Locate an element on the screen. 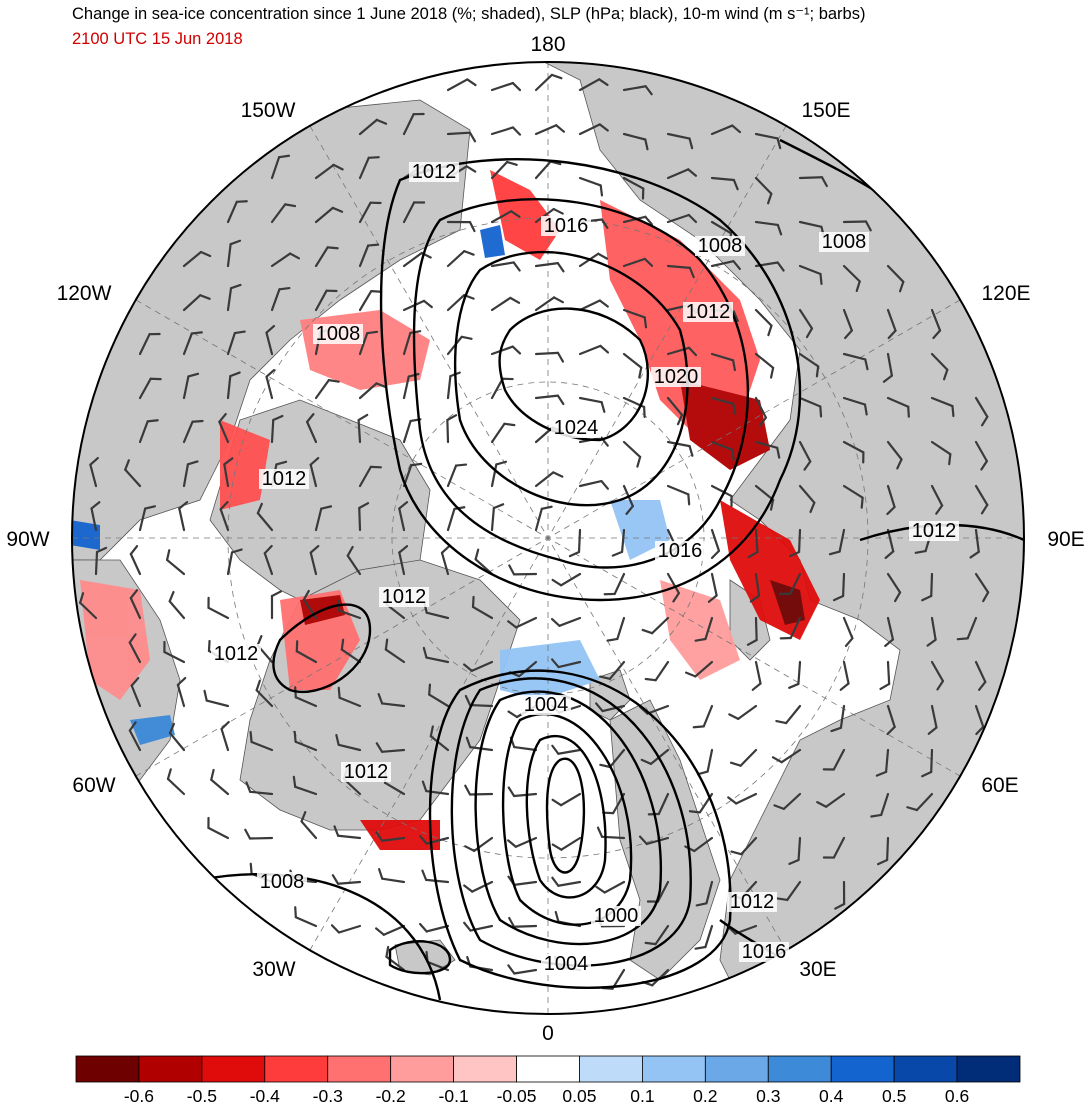 This screenshot has height=1106, width=1088. isobar-label: 1008 is located at coordinates (844, 242).